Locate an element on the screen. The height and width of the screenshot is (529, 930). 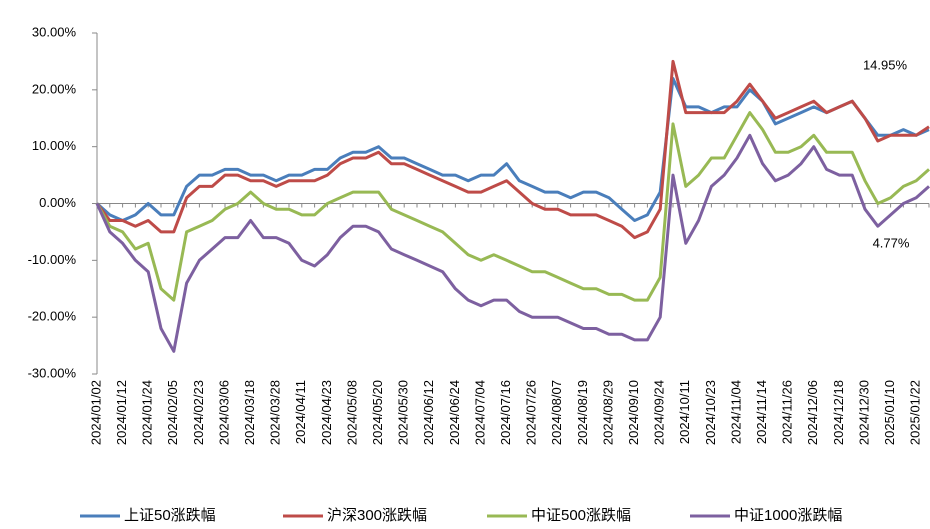
legend-label: 沪深300涨跌幅 is located at coordinates (377, 515).